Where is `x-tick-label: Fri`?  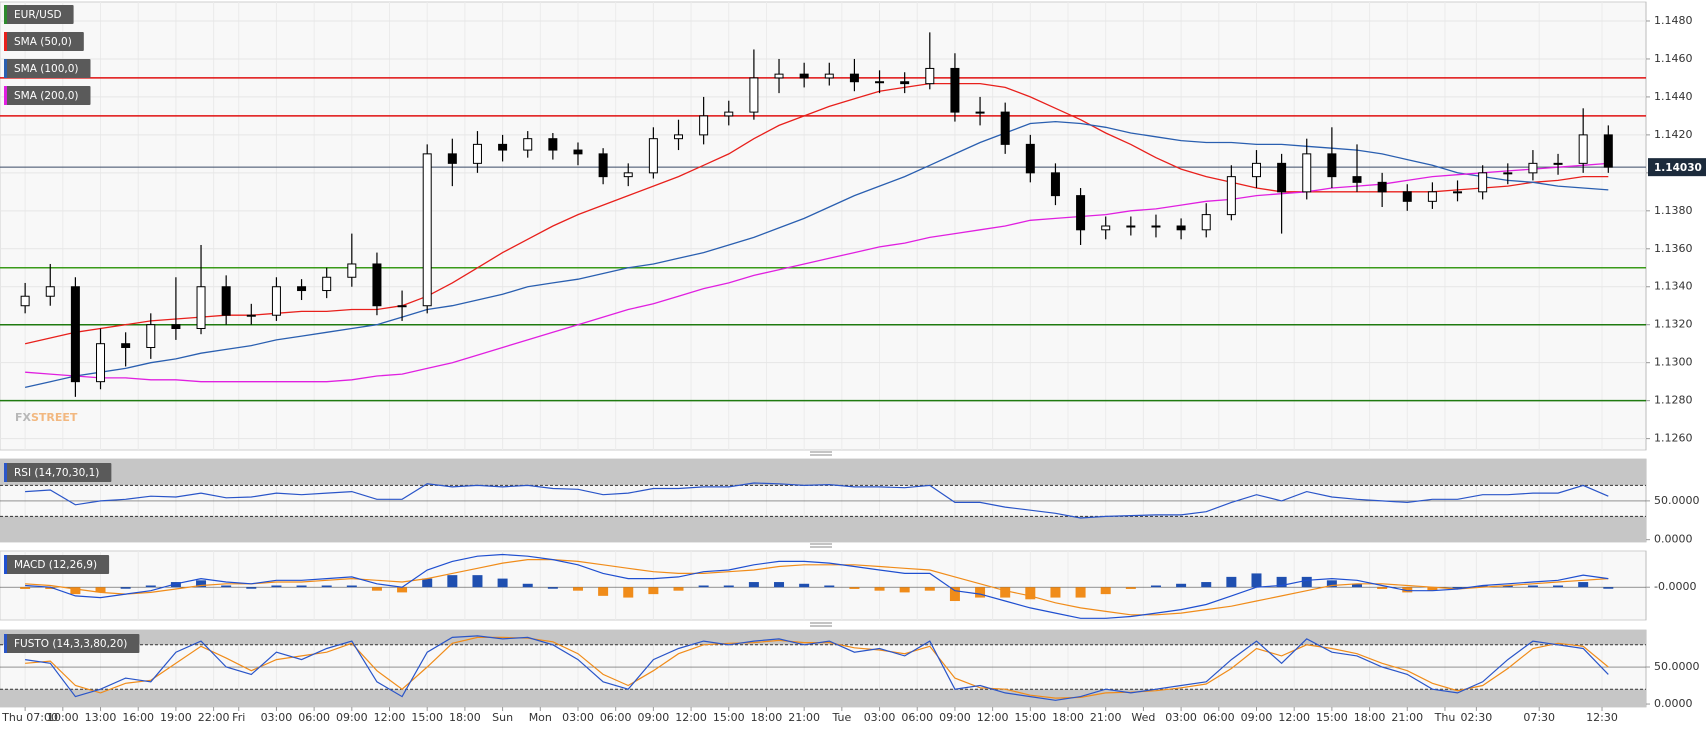 x-tick-label: Fri is located at coordinates (238, 717).